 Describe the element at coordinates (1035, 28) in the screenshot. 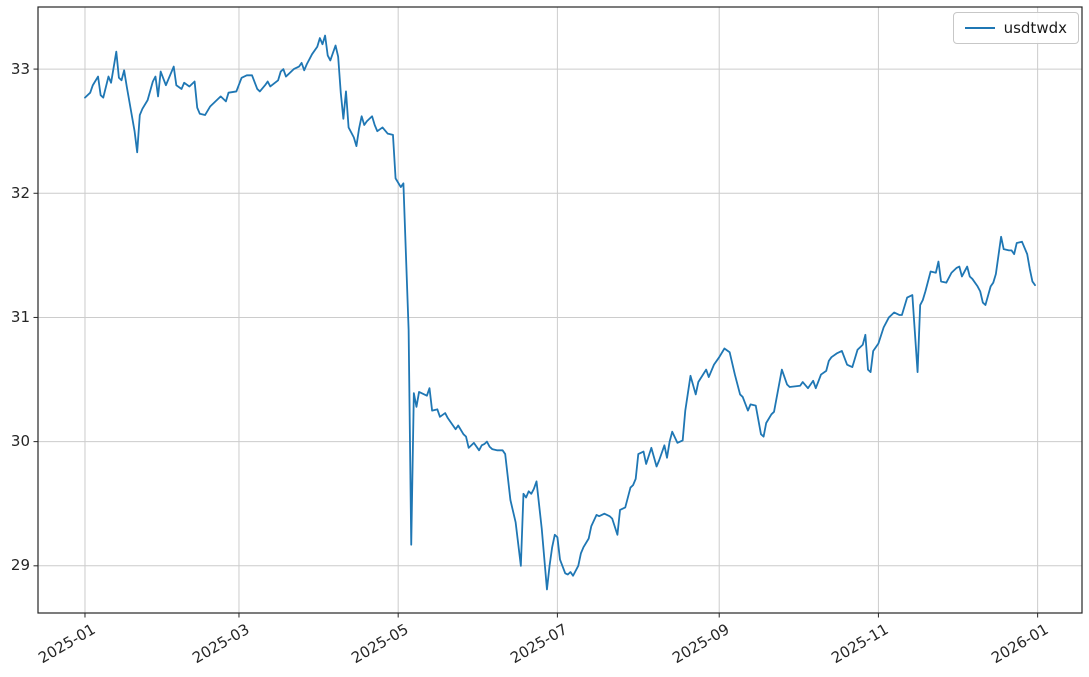

I see `legend-label: usdtwdx` at that location.